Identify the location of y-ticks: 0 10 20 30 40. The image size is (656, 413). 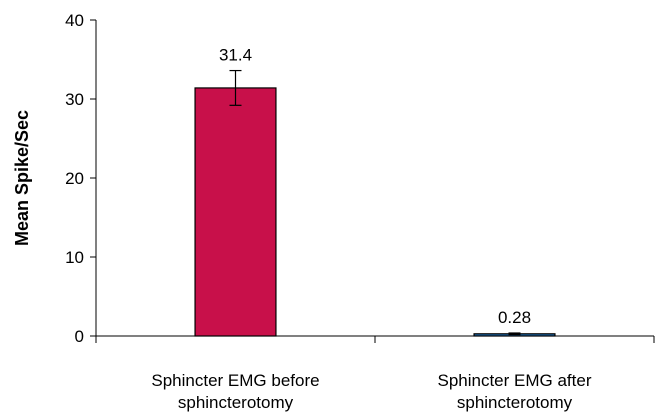
(80, 178).